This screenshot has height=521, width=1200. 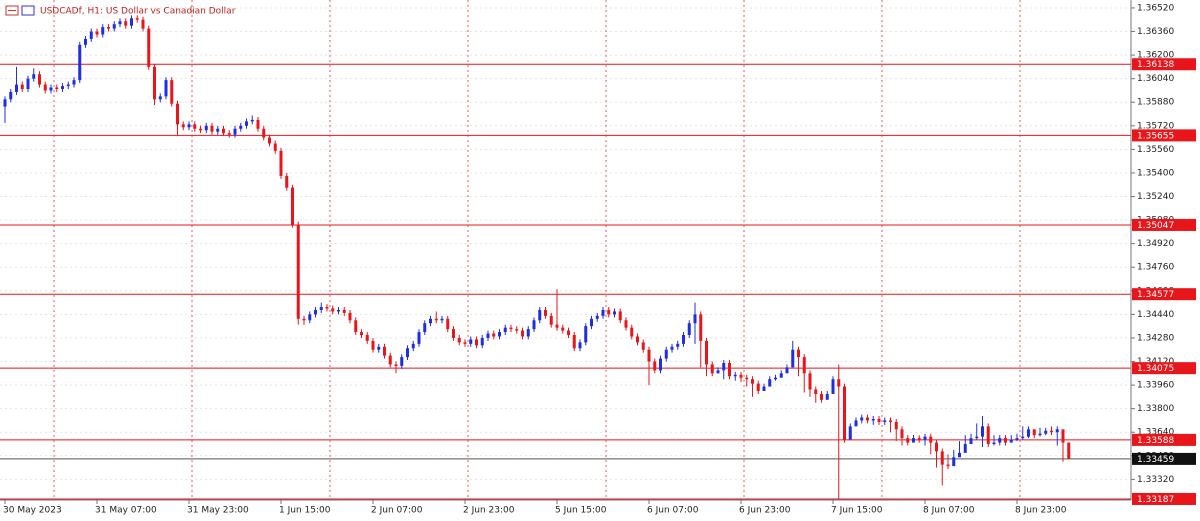 What do you see at coordinates (857, 511) in the screenshot?
I see `x-tick-label: 7 Jun 15:00` at bounding box center [857, 511].